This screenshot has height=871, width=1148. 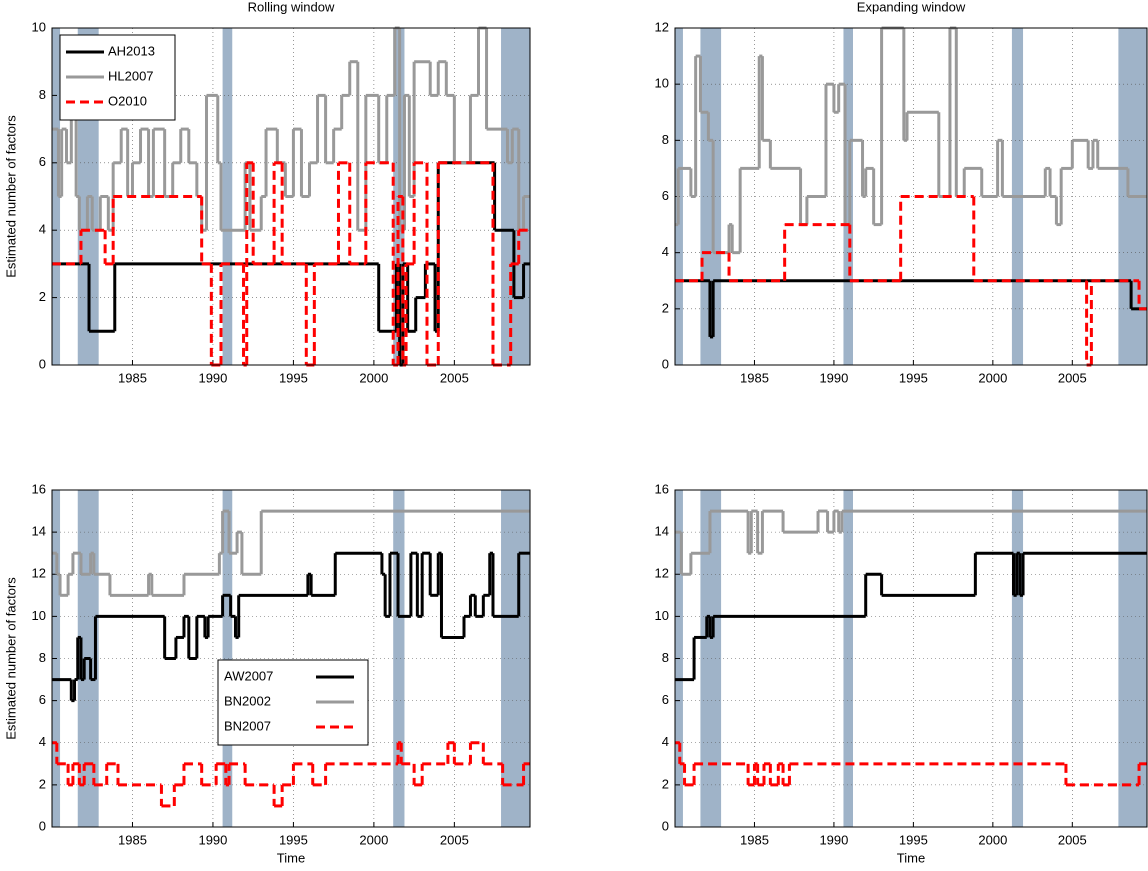 What do you see at coordinates (247, 725) in the screenshot?
I see `legend-label: BN2007` at bounding box center [247, 725].